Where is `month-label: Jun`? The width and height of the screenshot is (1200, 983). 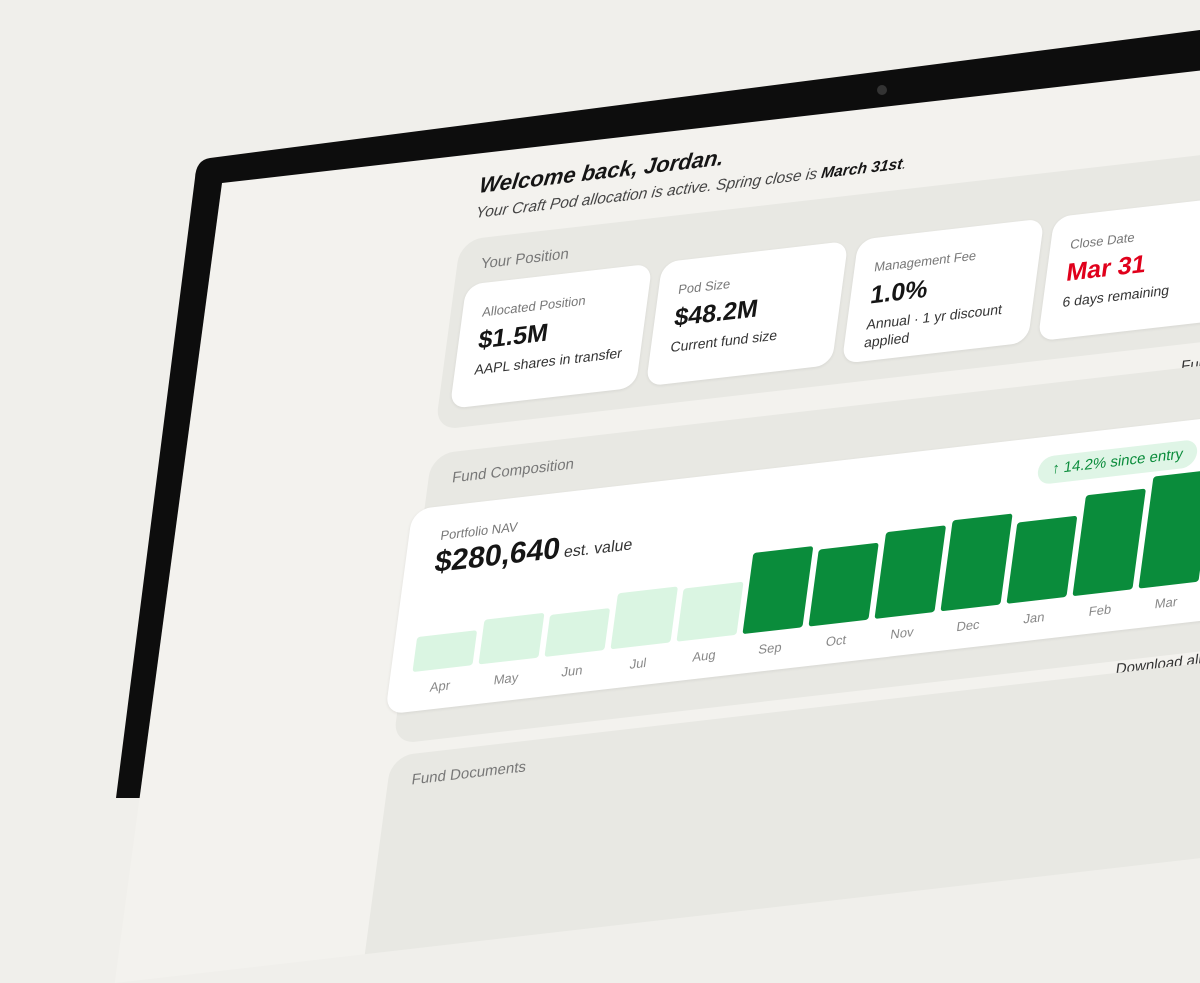
month-label: Jun is located at coordinates (572, 670).